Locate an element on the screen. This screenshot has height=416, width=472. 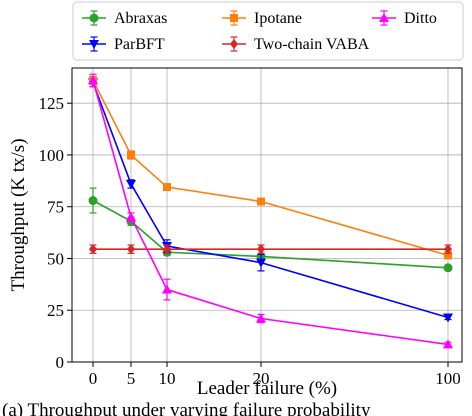
legend-label: Ipotane is located at coordinates (278, 18).